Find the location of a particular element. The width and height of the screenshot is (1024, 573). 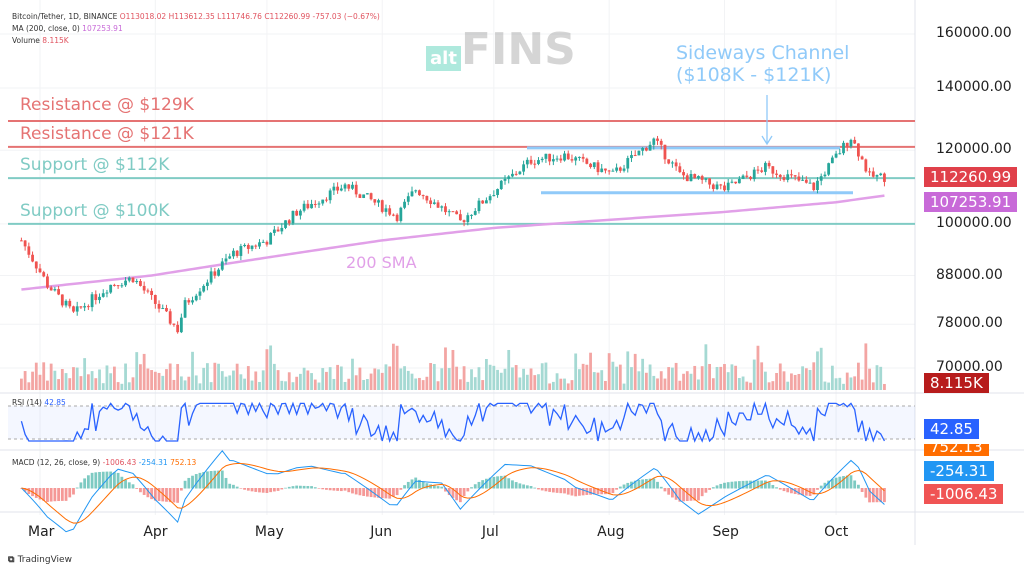

rsi-legend: RSI (14) 42.85 is located at coordinates (39, 402).